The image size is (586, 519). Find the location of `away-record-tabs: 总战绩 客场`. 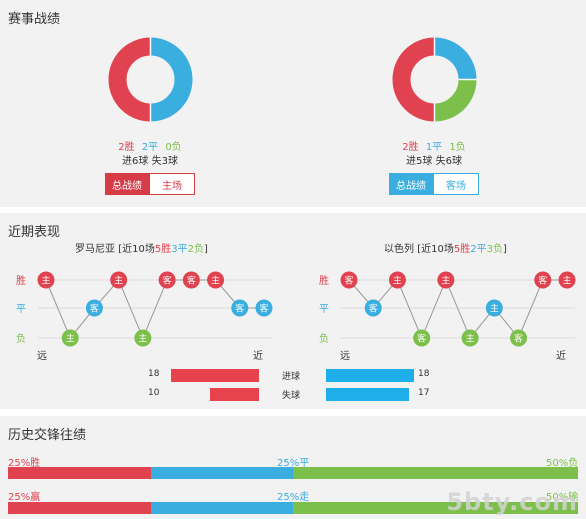

away-record-tabs: 总战绩 客场 is located at coordinates (434, 184).